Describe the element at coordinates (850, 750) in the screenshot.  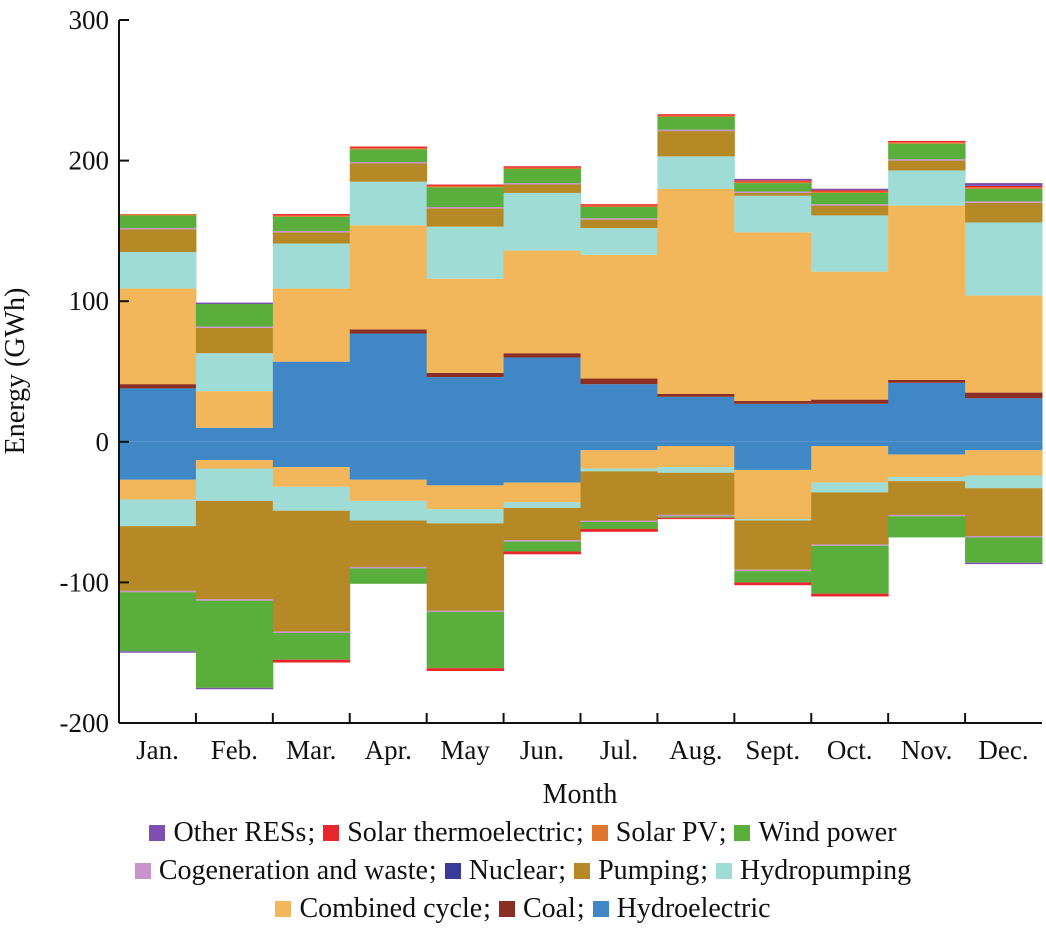
I see `x-tick-label: Oct.` at that location.